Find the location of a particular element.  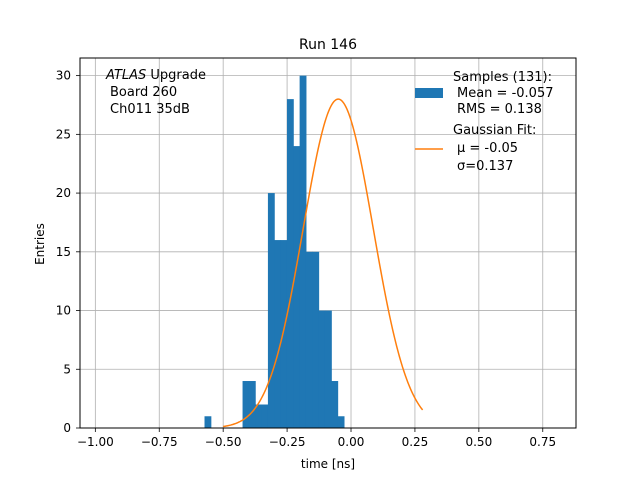

y-tick-label: 15 is located at coordinates (63, 252).